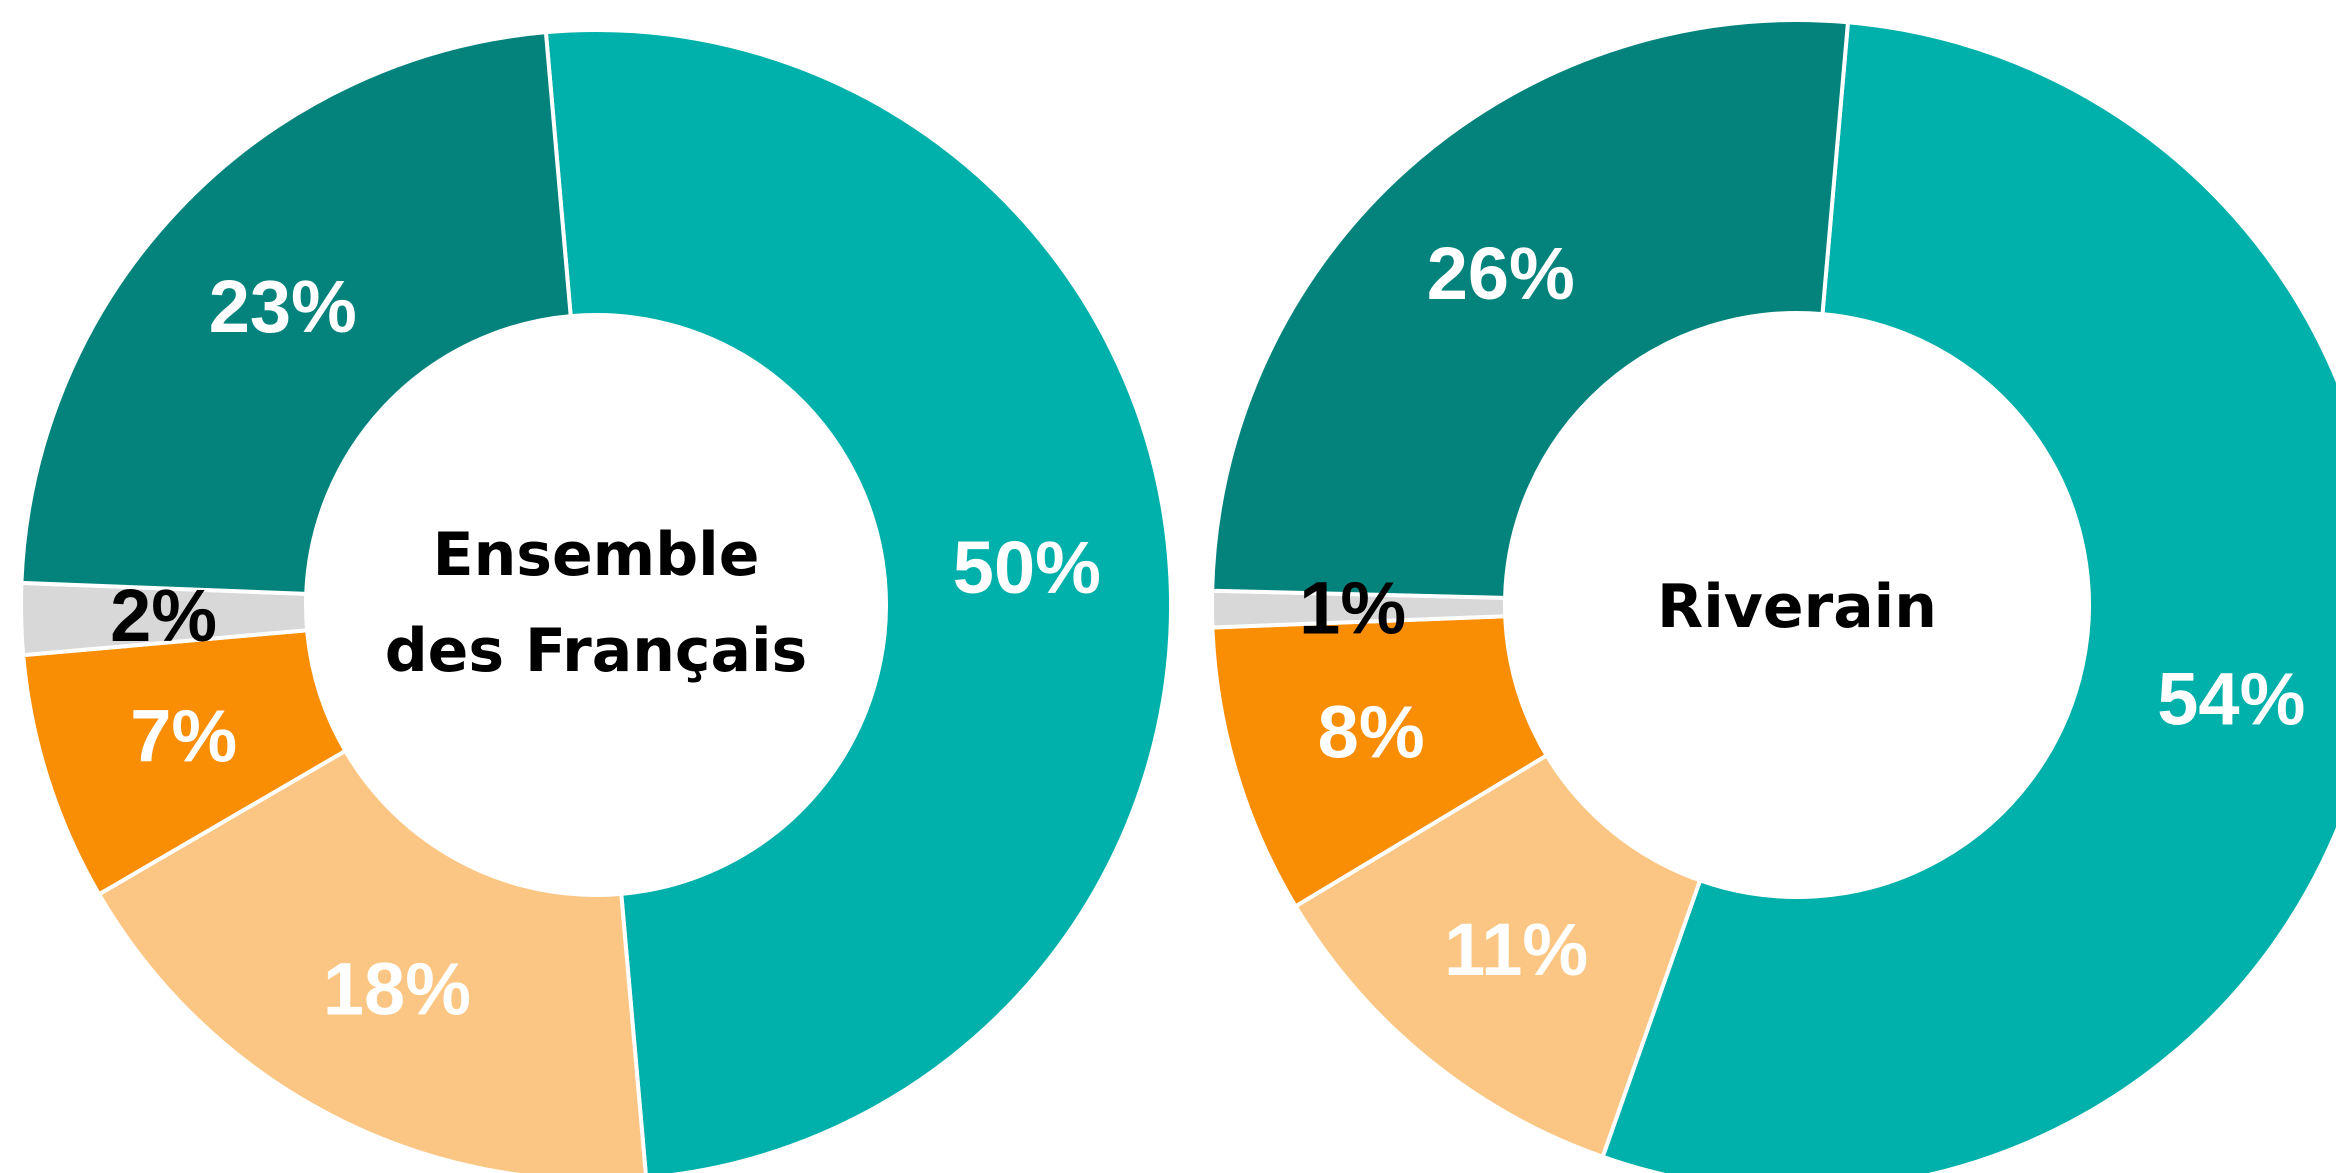 The image size is (2336, 1173). Describe the element at coordinates (183, 735) in the screenshot. I see `slice-label: 7%` at that location.